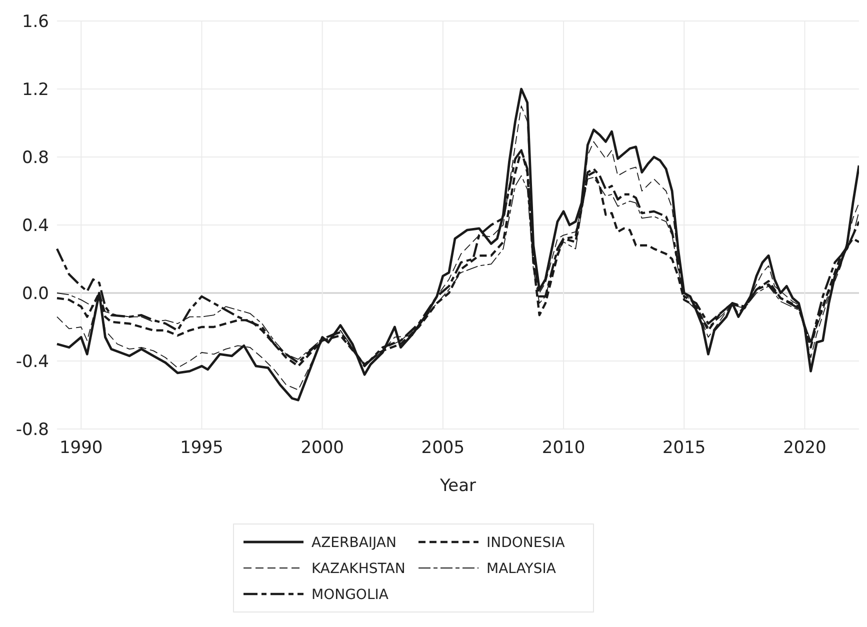  What do you see at coordinates (521, 568) in the screenshot?
I see `legend-label: MALAYSIA` at bounding box center [521, 568].